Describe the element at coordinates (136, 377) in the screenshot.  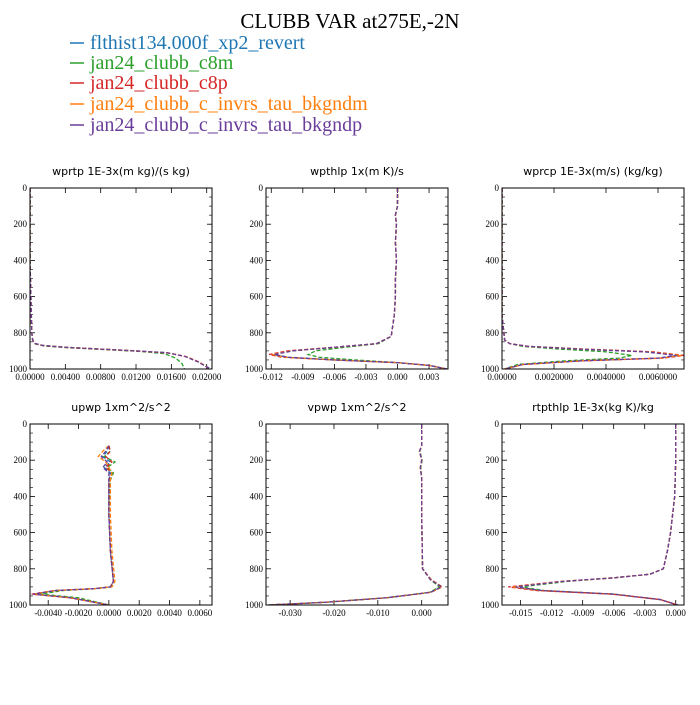
I see `x-tick-label: 0.01200` at that location.